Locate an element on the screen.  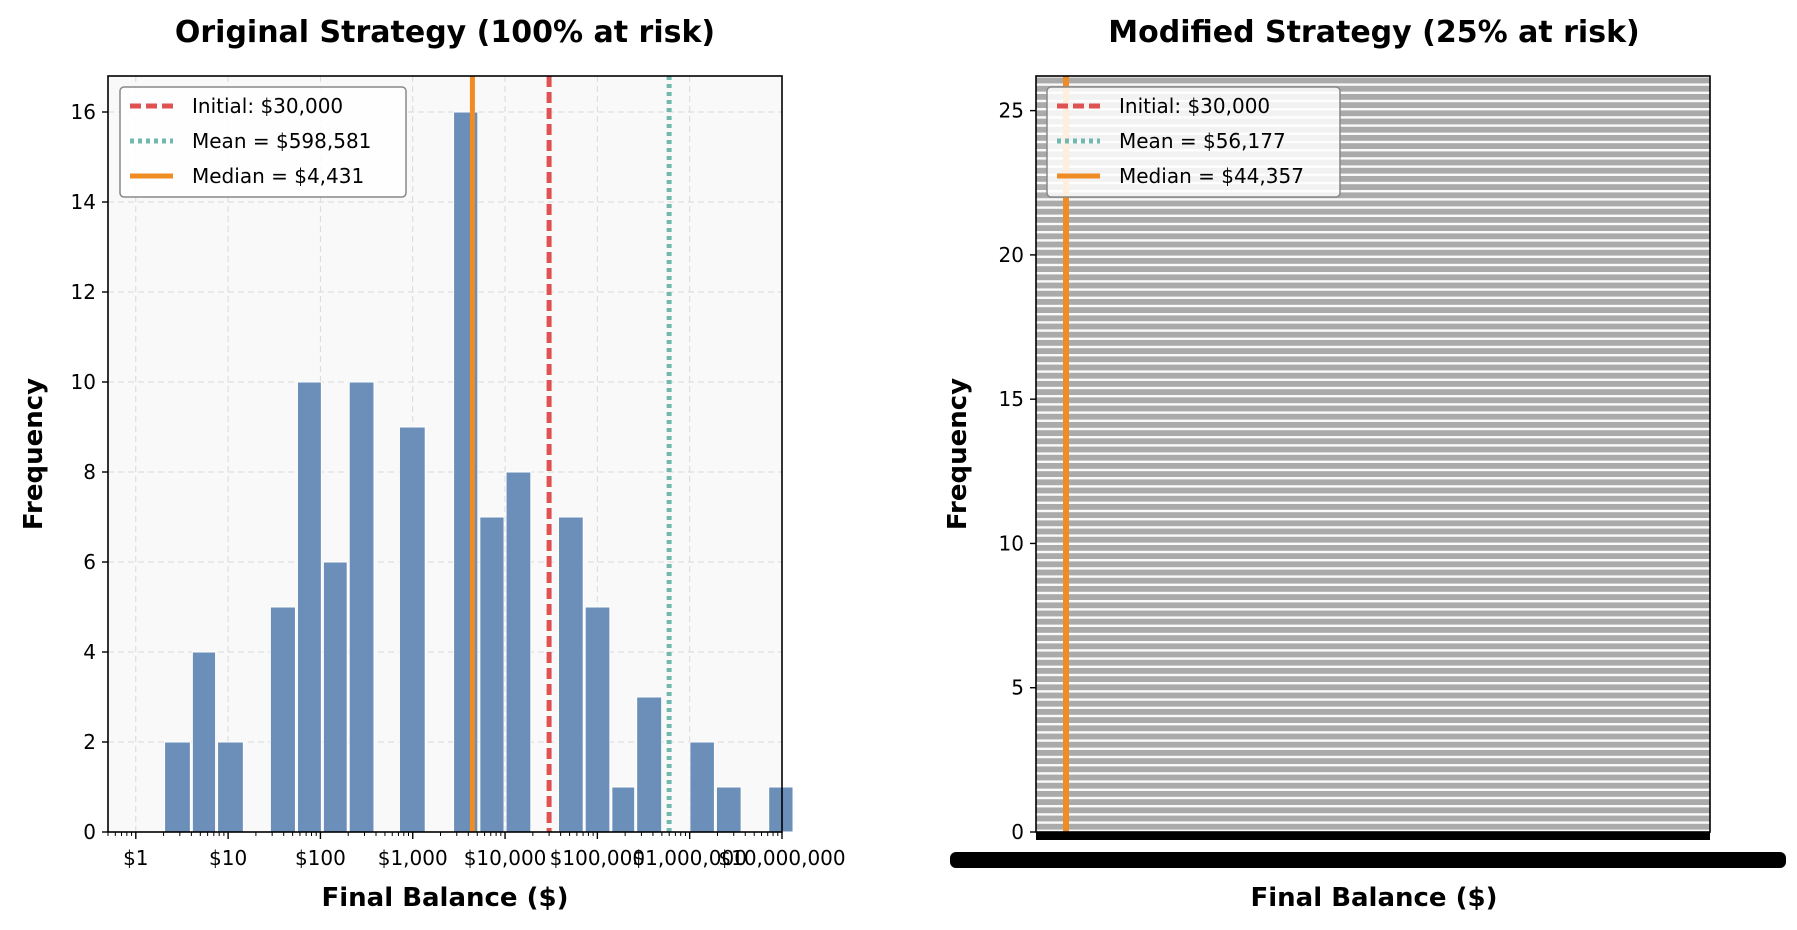
left-y-tick-label: 16 is located at coordinates (83, 112).